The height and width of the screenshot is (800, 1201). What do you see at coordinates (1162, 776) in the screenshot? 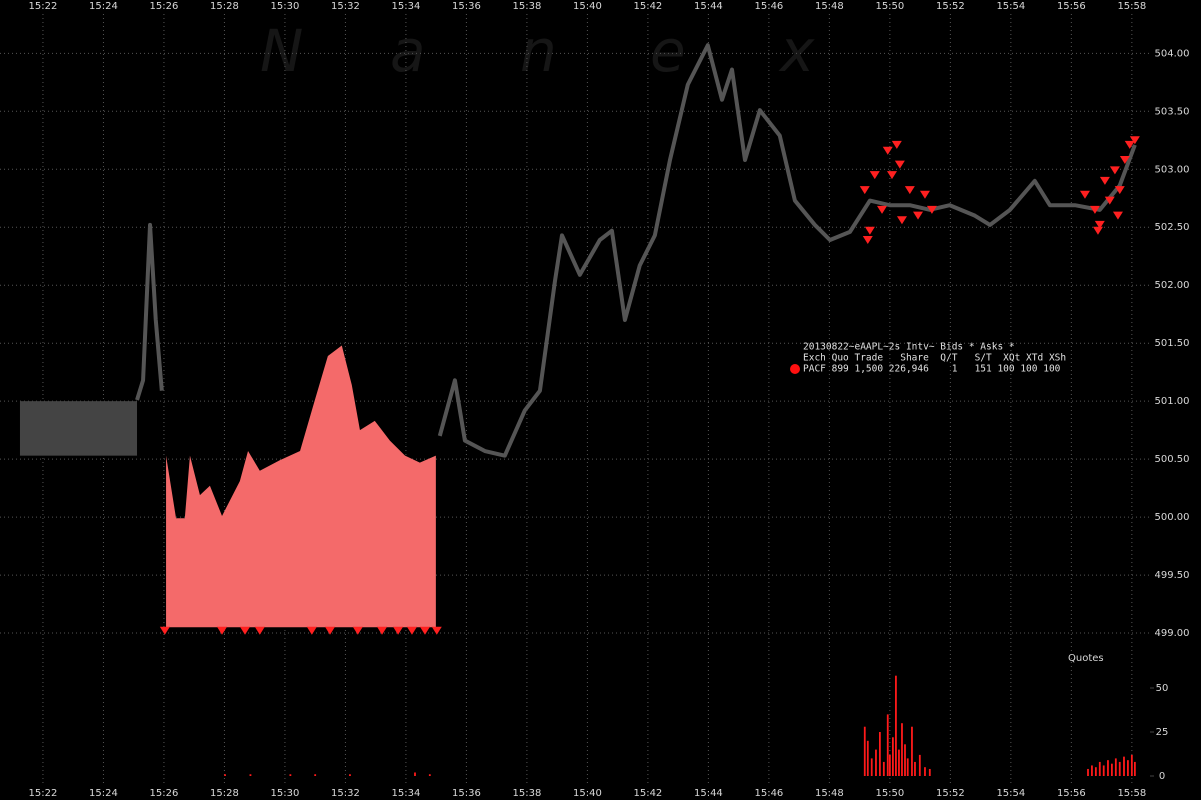
I see `y-tick-label: 0` at bounding box center [1162, 776].